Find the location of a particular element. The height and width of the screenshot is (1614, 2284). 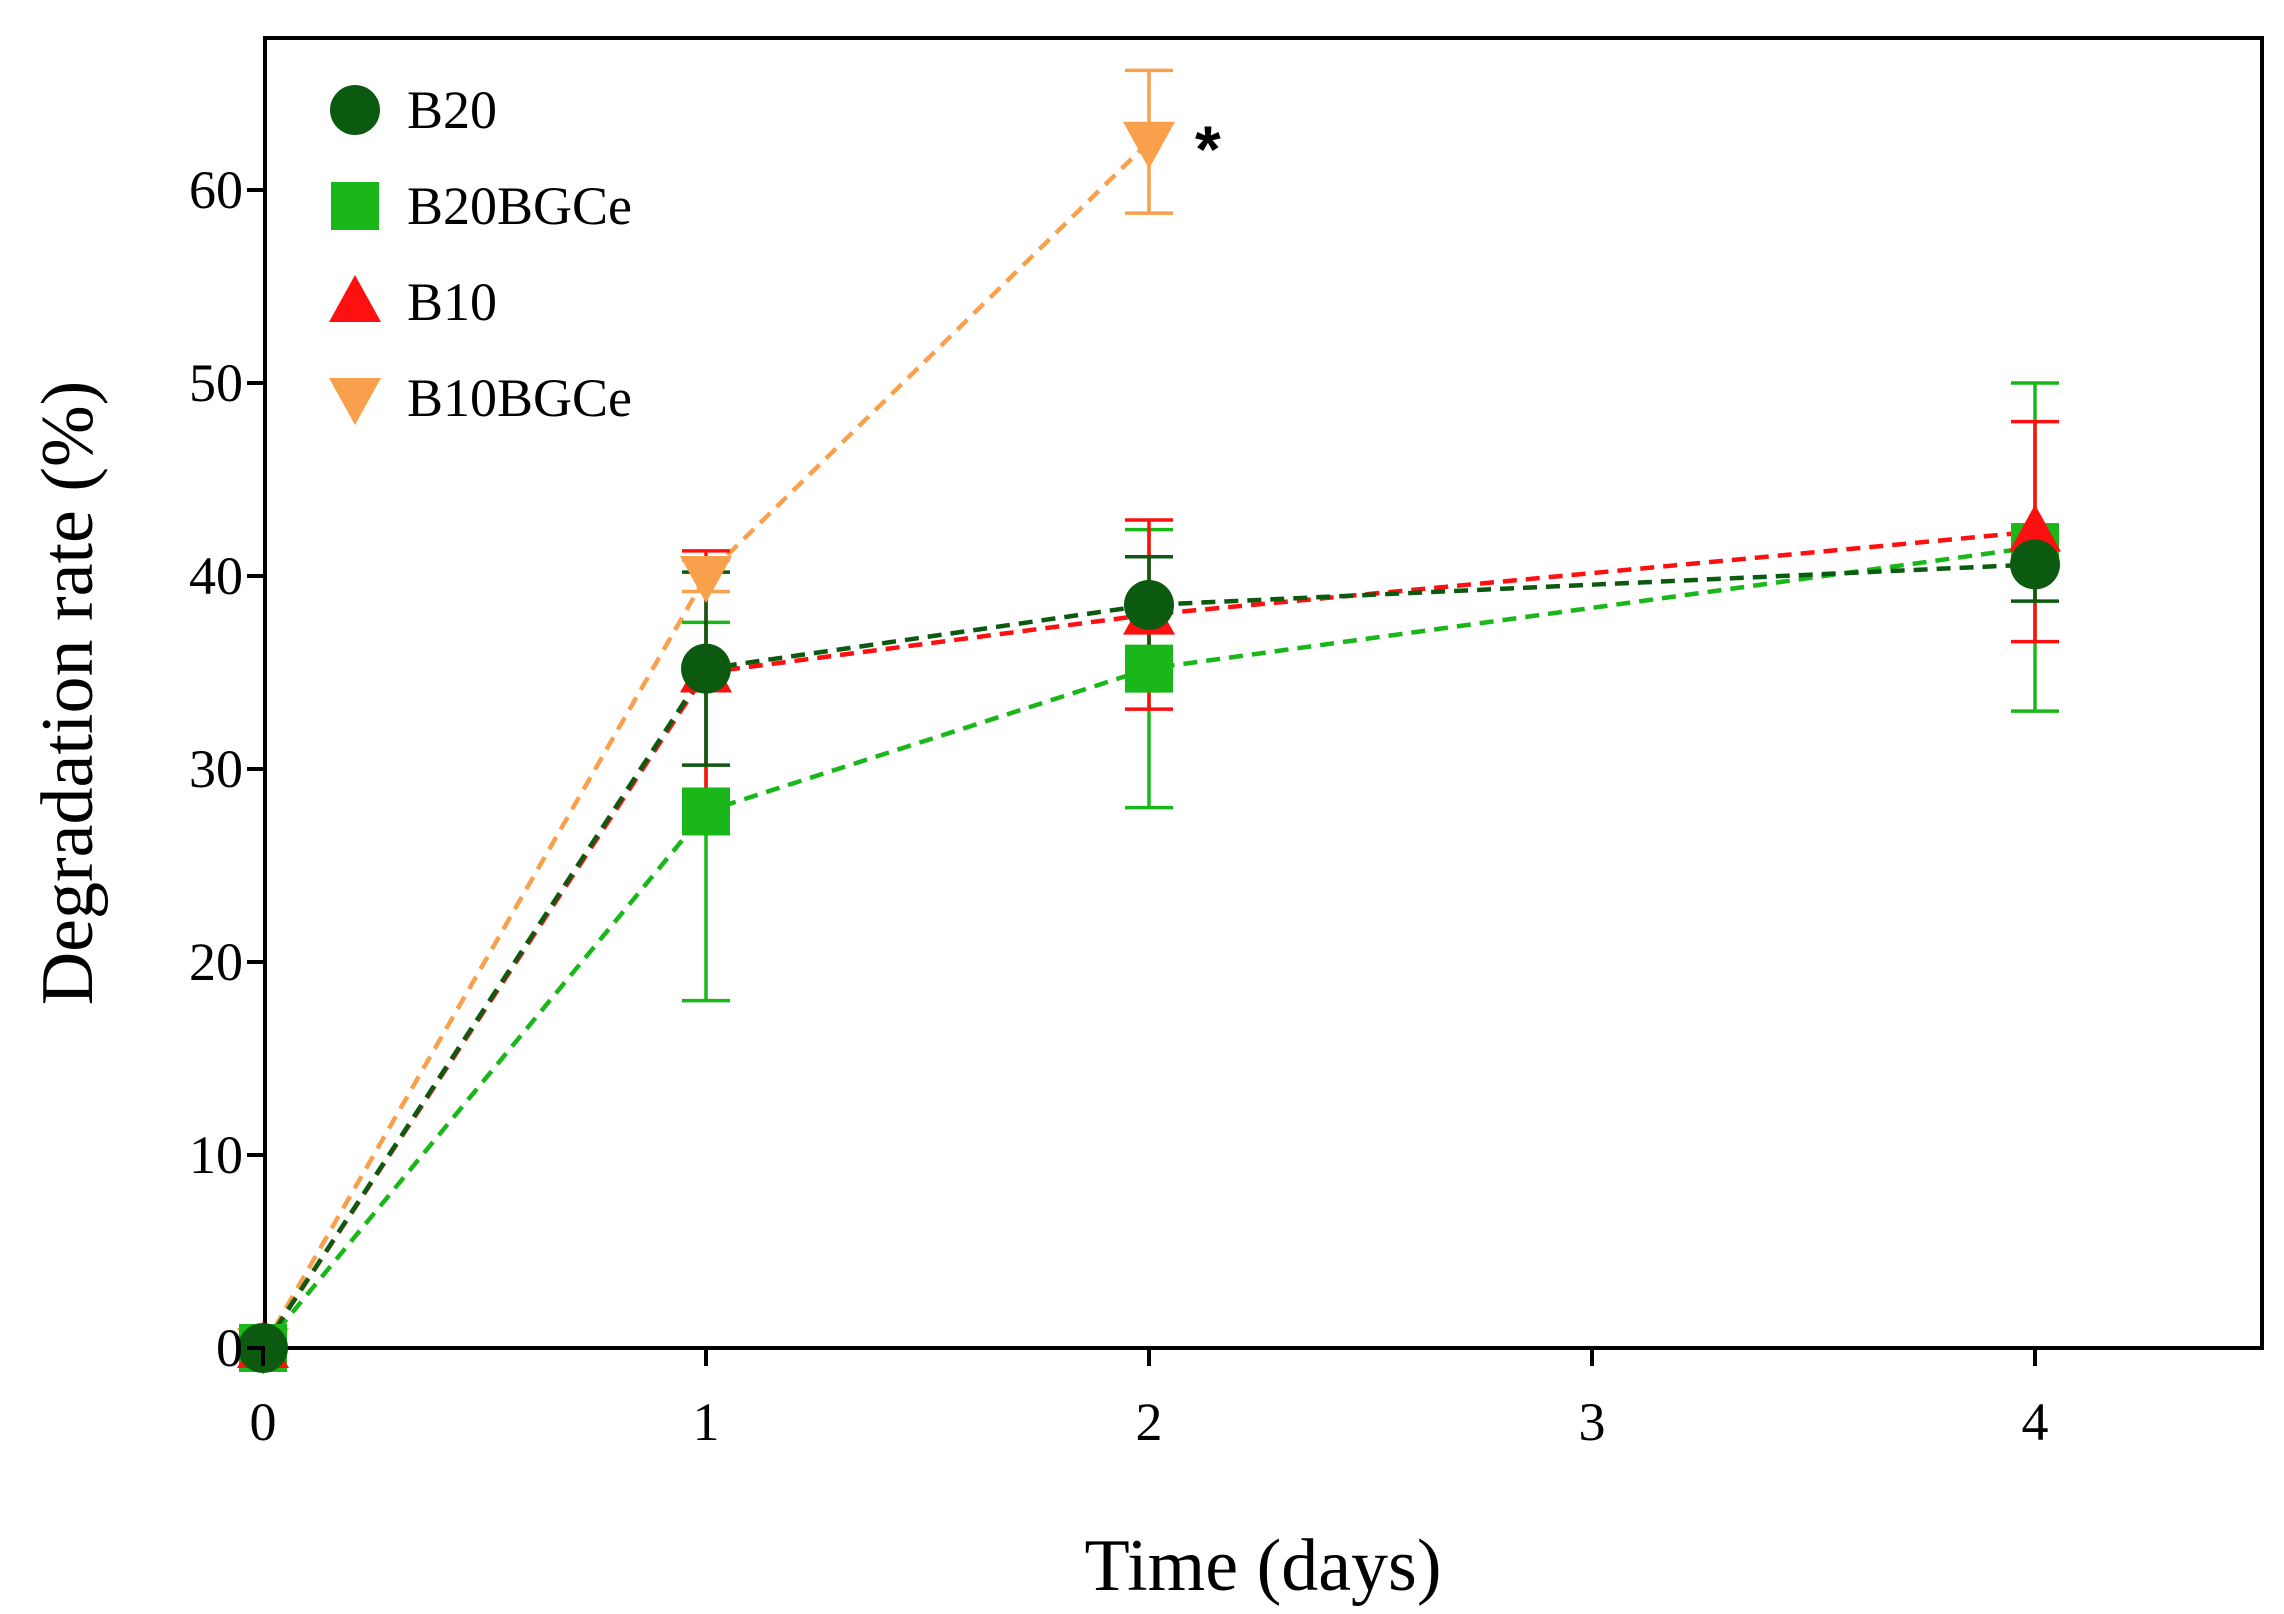

y-tick-label: 20 is located at coordinates (216, 962).